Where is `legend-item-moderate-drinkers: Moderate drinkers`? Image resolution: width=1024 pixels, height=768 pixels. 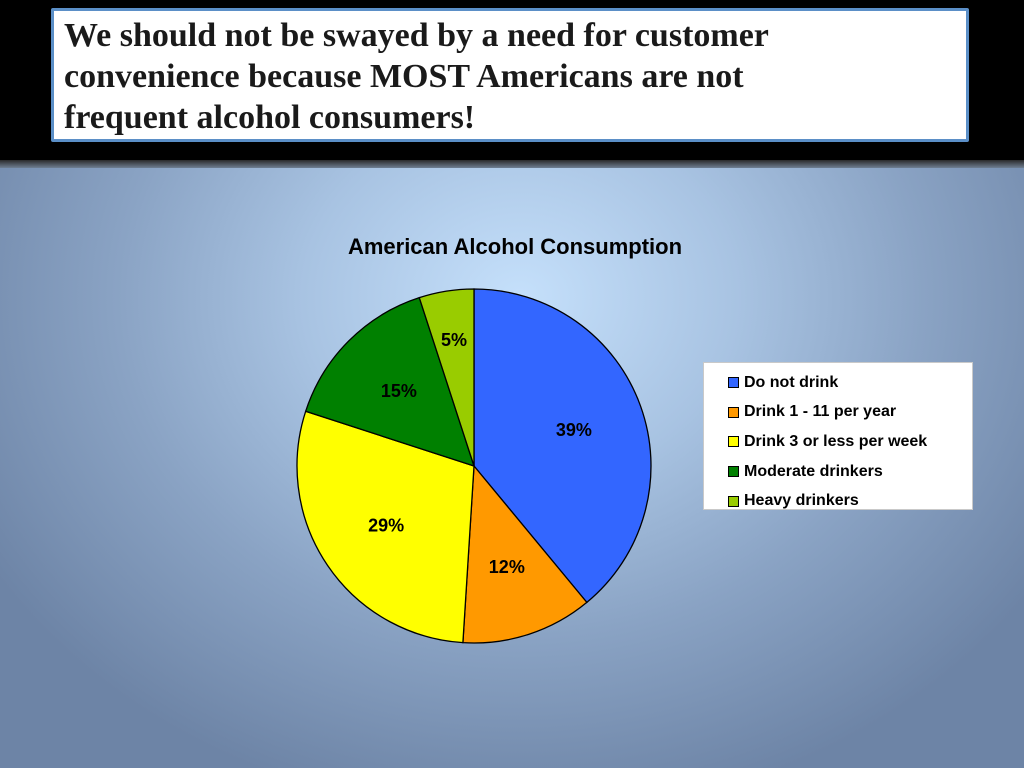
legend-item-moderate-drinkers: Moderate drinkers is located at coordinates (850, 472).